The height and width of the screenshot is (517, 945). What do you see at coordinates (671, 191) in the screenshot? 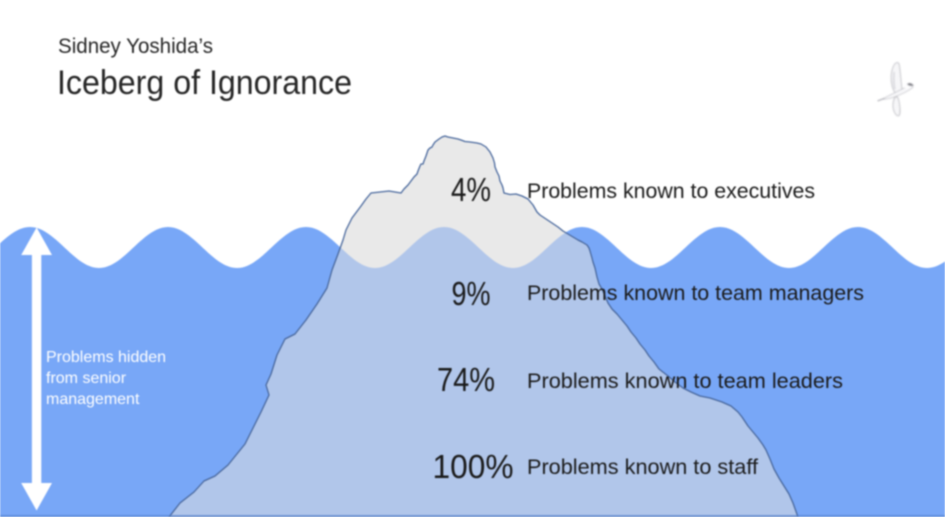
I see `svg-text: Problems known to executives` at bounding box center [671, 191].